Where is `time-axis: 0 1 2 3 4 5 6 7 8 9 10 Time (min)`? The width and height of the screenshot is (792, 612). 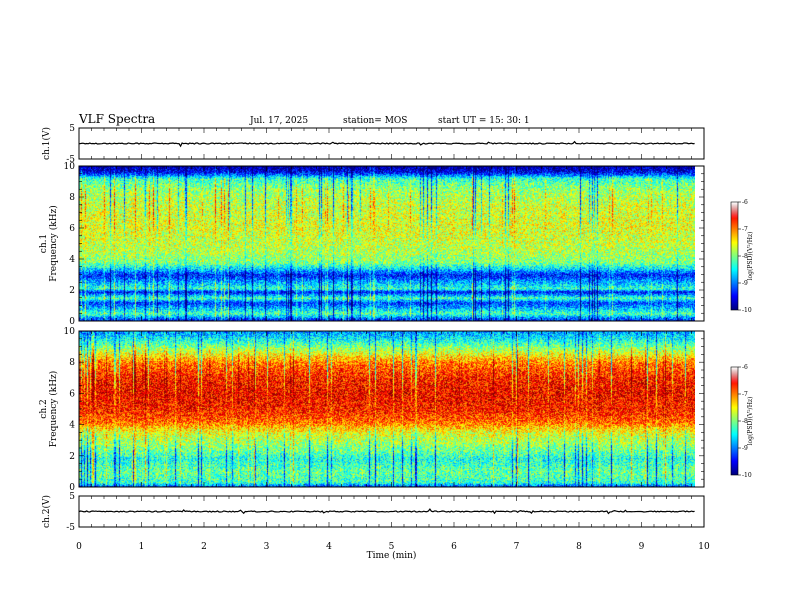 time-axis: 0 1 2 3 4 5 6 7 8 9 10 Time (min) is located at coordinates (393, 551).